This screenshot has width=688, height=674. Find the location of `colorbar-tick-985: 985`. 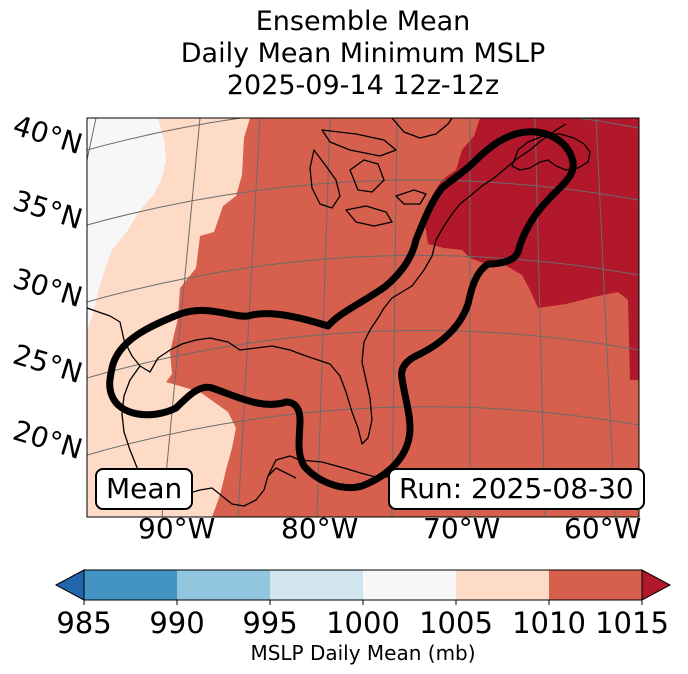

colorbar-tick-985: 985 is located at coordinates (84, 623).